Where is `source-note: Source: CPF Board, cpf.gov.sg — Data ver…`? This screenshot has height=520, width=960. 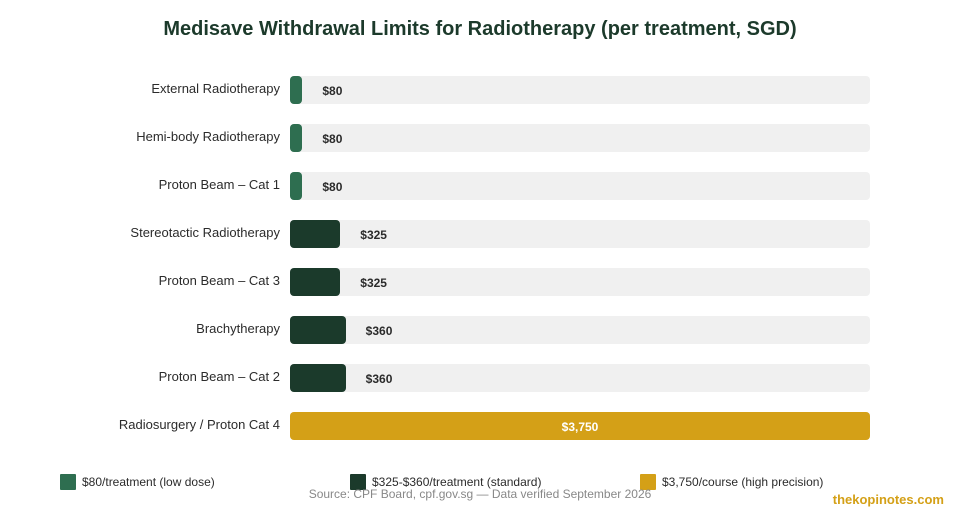
source-note: Source: CPF Board, cpf.gov.sg — Data ver… is located at coordinates (480, 494).